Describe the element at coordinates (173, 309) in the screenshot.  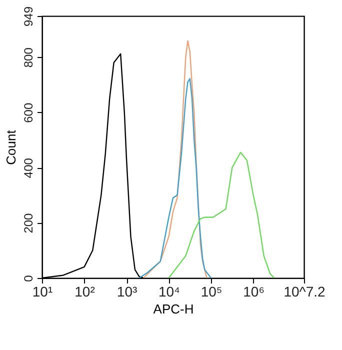
I see `x-axis-title: APC-H` at that location.